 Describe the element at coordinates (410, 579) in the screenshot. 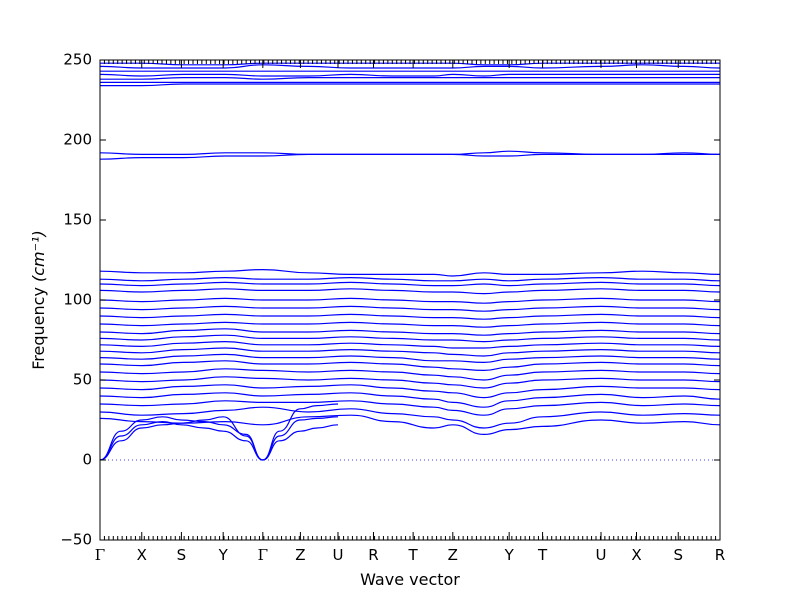

I see `x-axis-label: Wave vector` at that location.